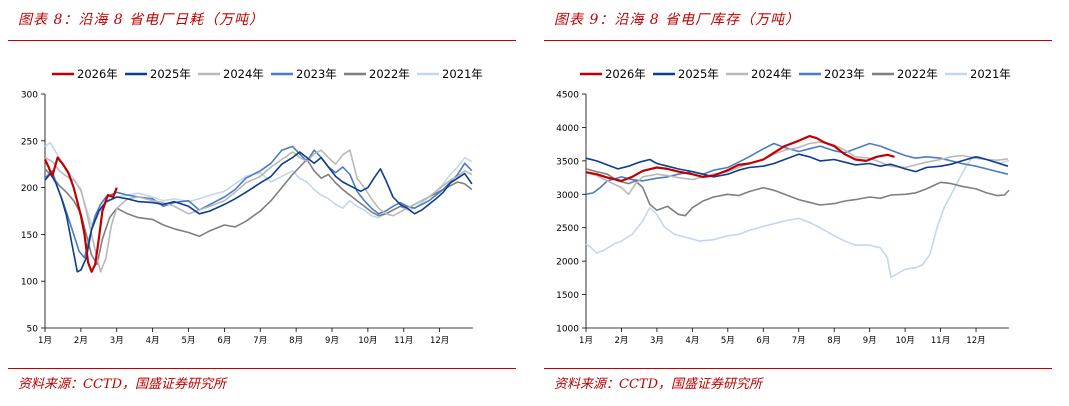  What do you see at coordinates (29, 142) in the screenshot?
I see `y-tick-label: 250` at bounding box center [29, 142].